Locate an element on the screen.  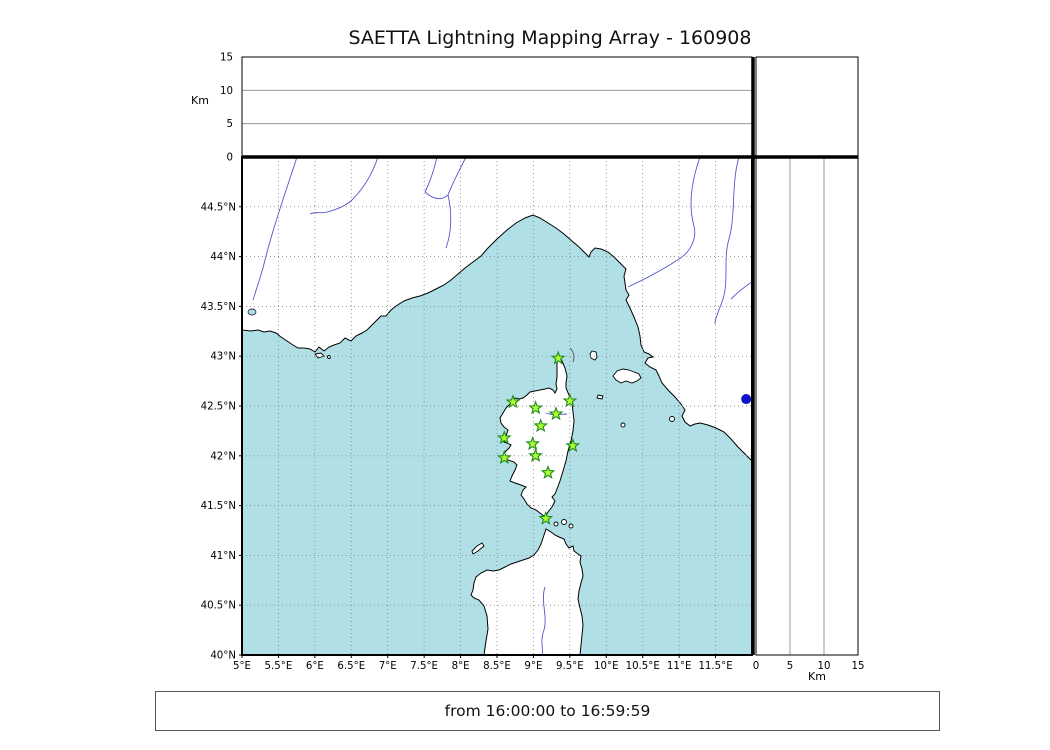
alt-tick-label-bottom: 10 is located at coordinates (824, 666).